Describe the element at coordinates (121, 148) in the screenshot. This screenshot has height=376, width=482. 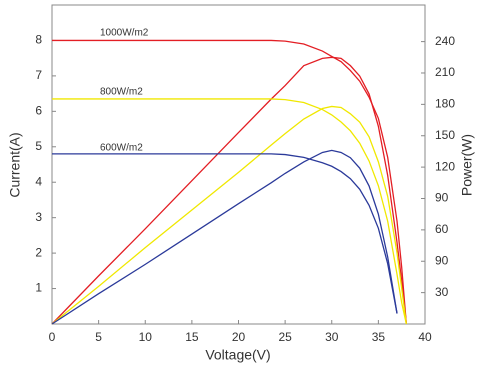
I see `annotation: 600W/m2` at that location.